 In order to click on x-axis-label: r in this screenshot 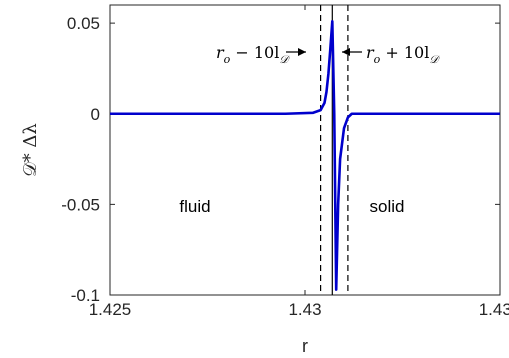, I will do `click(305, 346)`.